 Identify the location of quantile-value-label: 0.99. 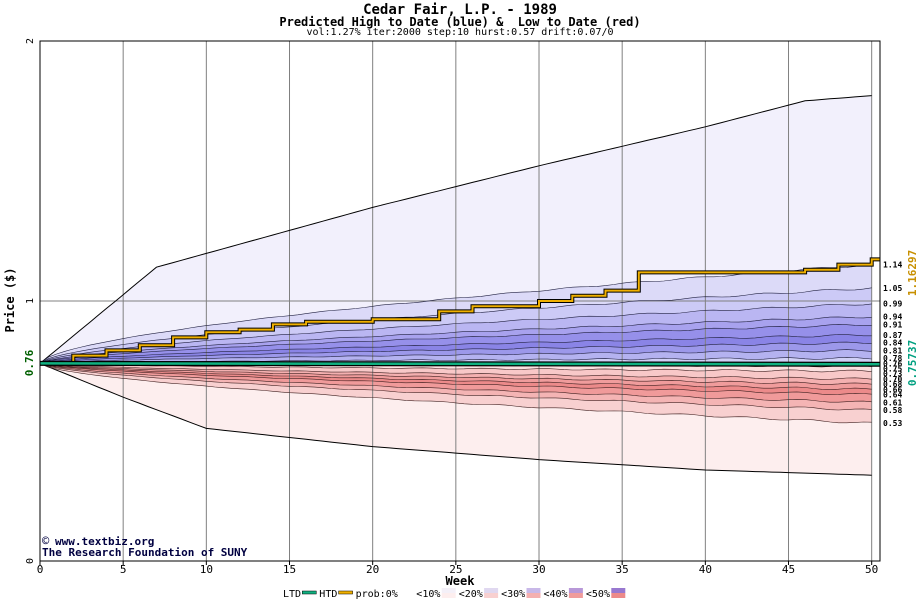
(892, 304).